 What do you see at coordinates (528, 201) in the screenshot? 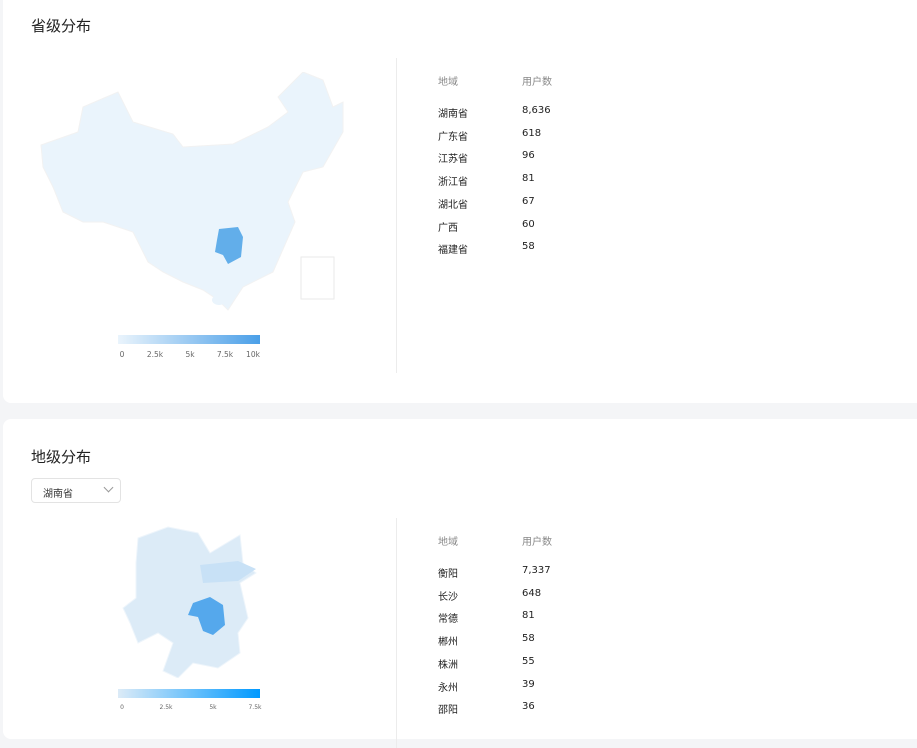
I see `users-cell: 67` at bounding box center [528, 201].